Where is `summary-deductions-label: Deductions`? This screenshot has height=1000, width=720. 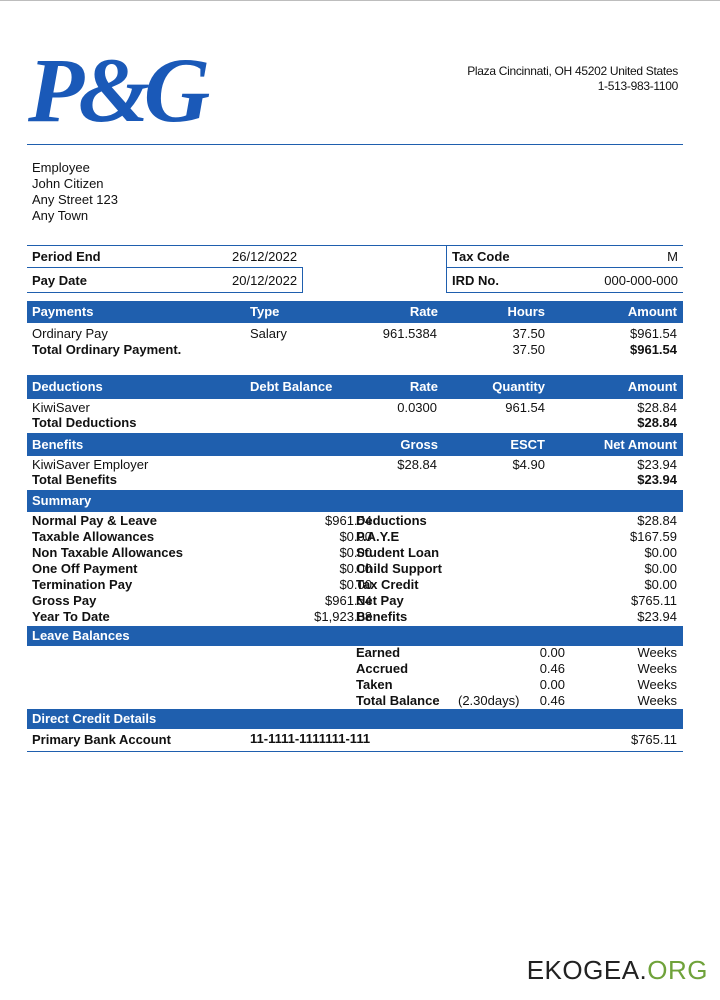
summary-deductions-label: Deductions is located at coordinates (391, 520).